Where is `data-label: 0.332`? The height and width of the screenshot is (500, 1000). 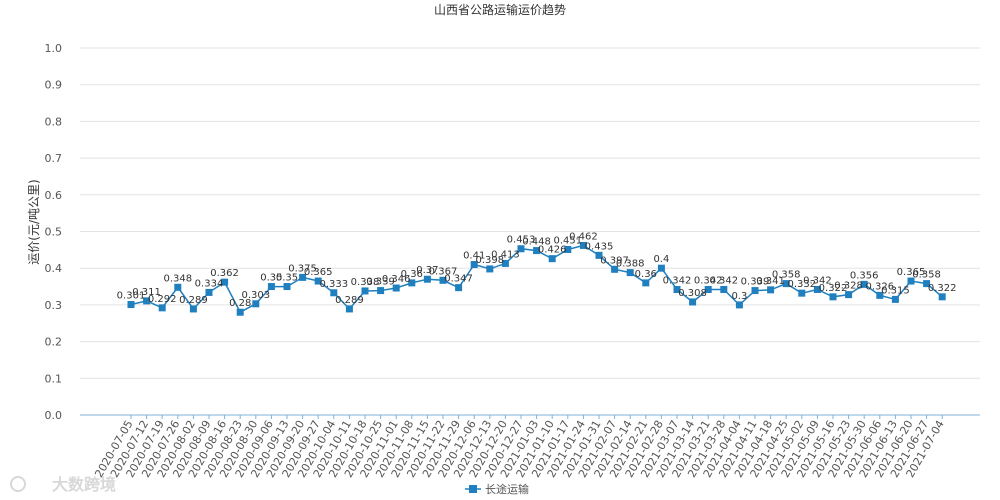 data-label: 0.332 is located at coordinates (801, 284).